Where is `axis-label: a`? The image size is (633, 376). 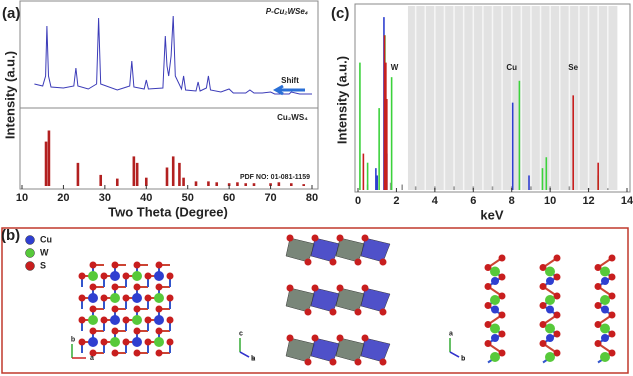 axis-label: a is located at coordinates (253, 358).